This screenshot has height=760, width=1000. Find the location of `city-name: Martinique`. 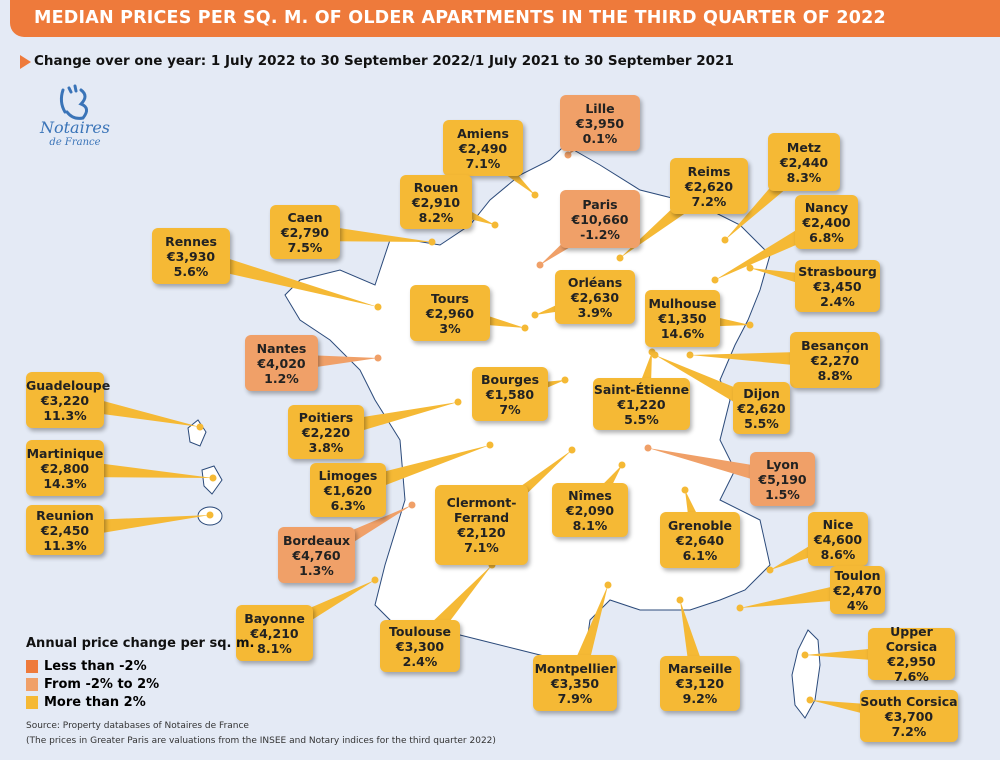

city-name: Martinique is located at coordinates (65, 453).